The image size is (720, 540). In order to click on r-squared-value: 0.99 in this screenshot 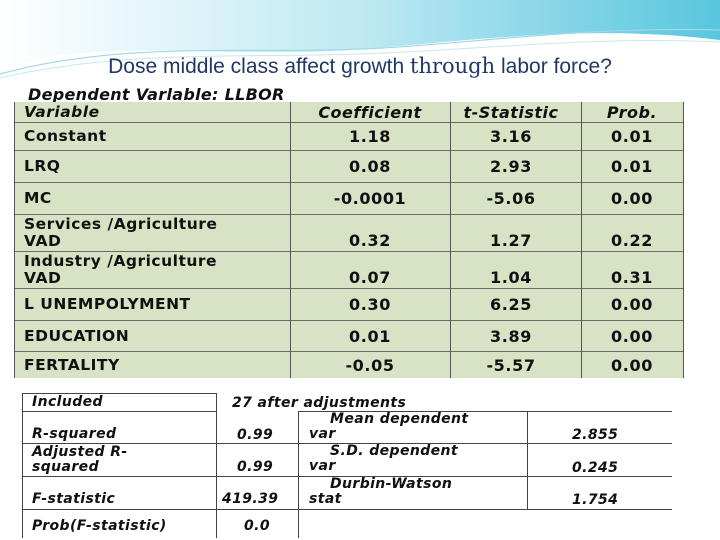, I will do `click(255, 435)`.